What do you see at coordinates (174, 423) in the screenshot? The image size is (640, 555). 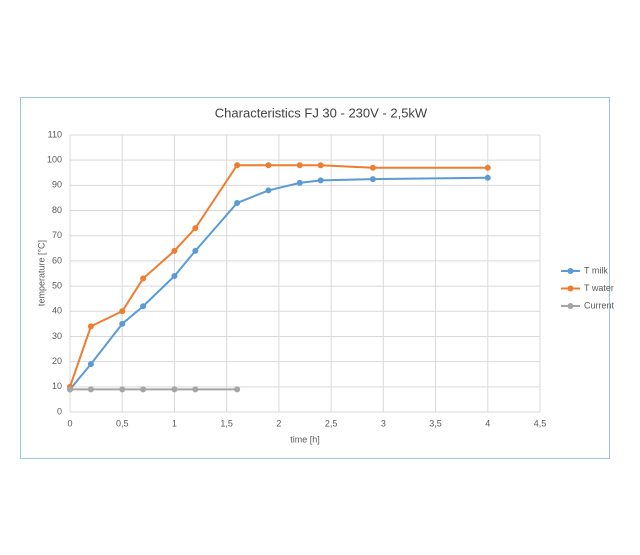 I see `x-tick-label: 1` at bounding box center [174, 423].